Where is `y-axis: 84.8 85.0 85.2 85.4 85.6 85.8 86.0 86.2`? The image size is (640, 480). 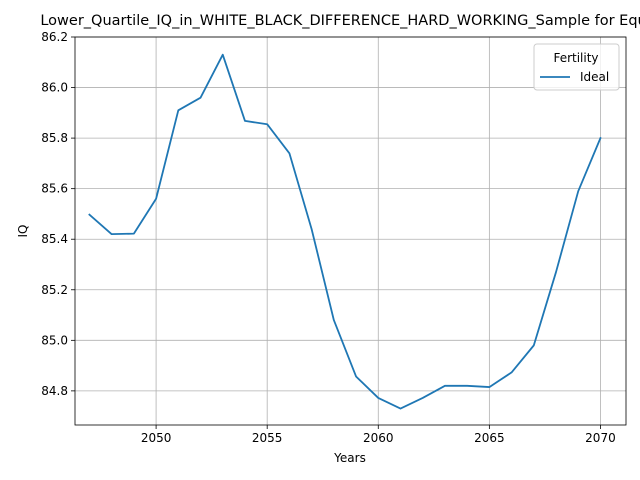
y-axis: 84.8 85.0 85.2 85.4 85.6 85.8 86.0 86.2 is located at coordinates (58, 214).